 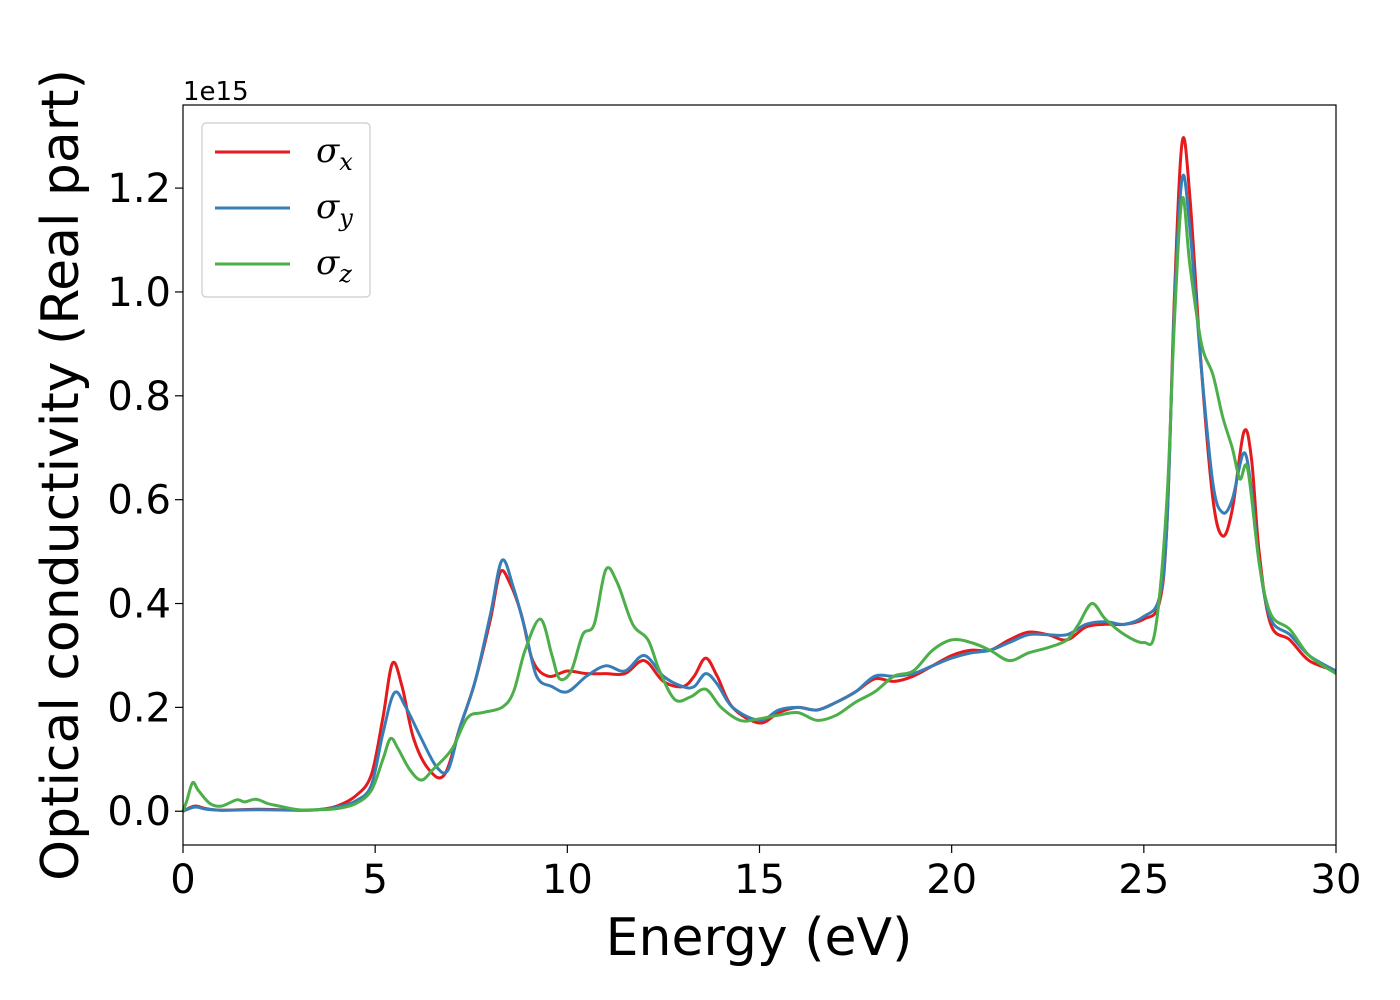 I want to click on x-axis-ticks: 0 5 10 15 20 25 30, so click(x=765, y=874).